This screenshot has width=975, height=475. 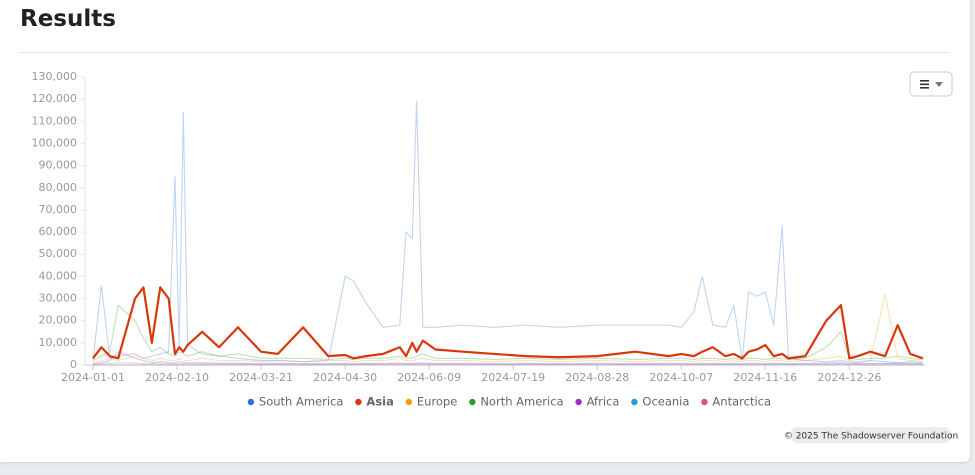 I want to click on x-tick-label: 2024-11-16, so click(x=765, y=377).